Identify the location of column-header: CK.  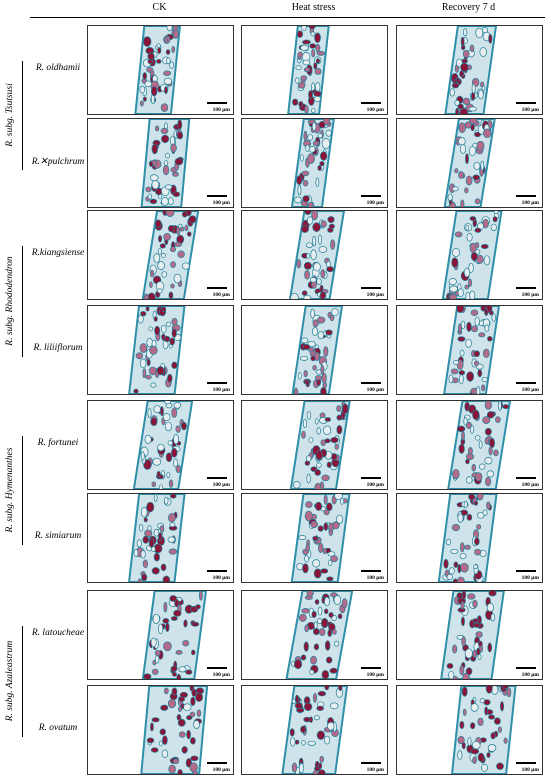
(159, 7).